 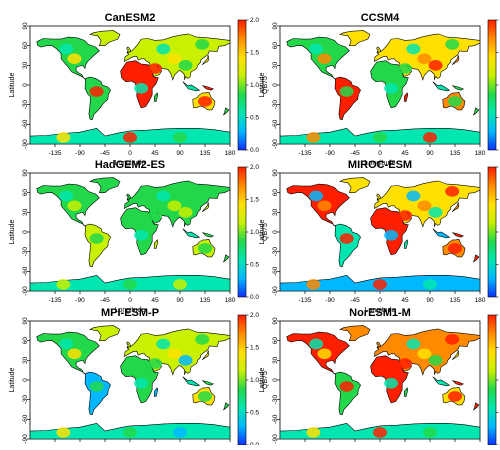 I want to click on y-tick-label: -30, so click(x=25, y=252).